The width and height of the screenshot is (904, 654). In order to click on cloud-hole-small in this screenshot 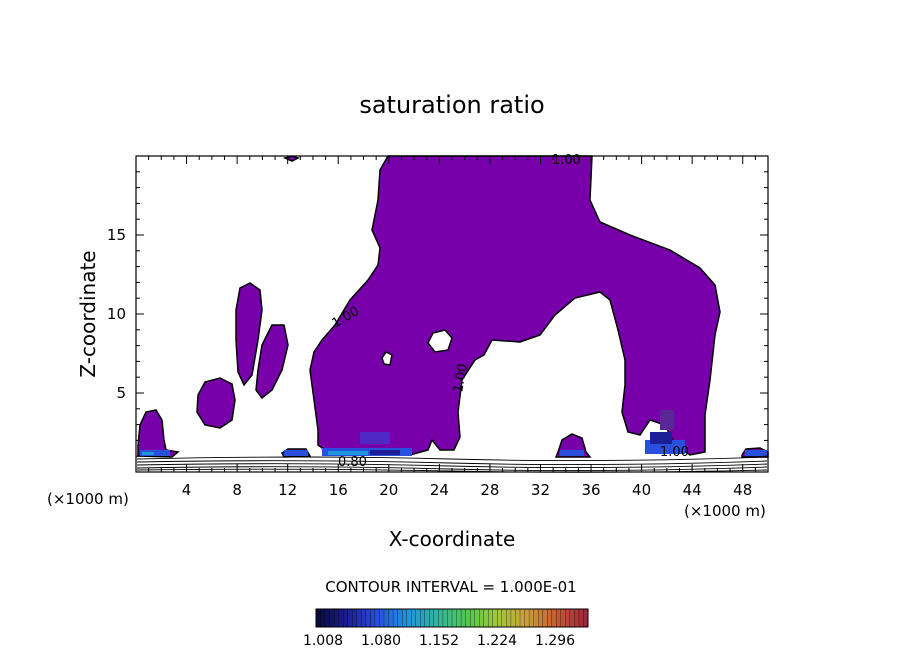, I will do `click(387, 358)`.